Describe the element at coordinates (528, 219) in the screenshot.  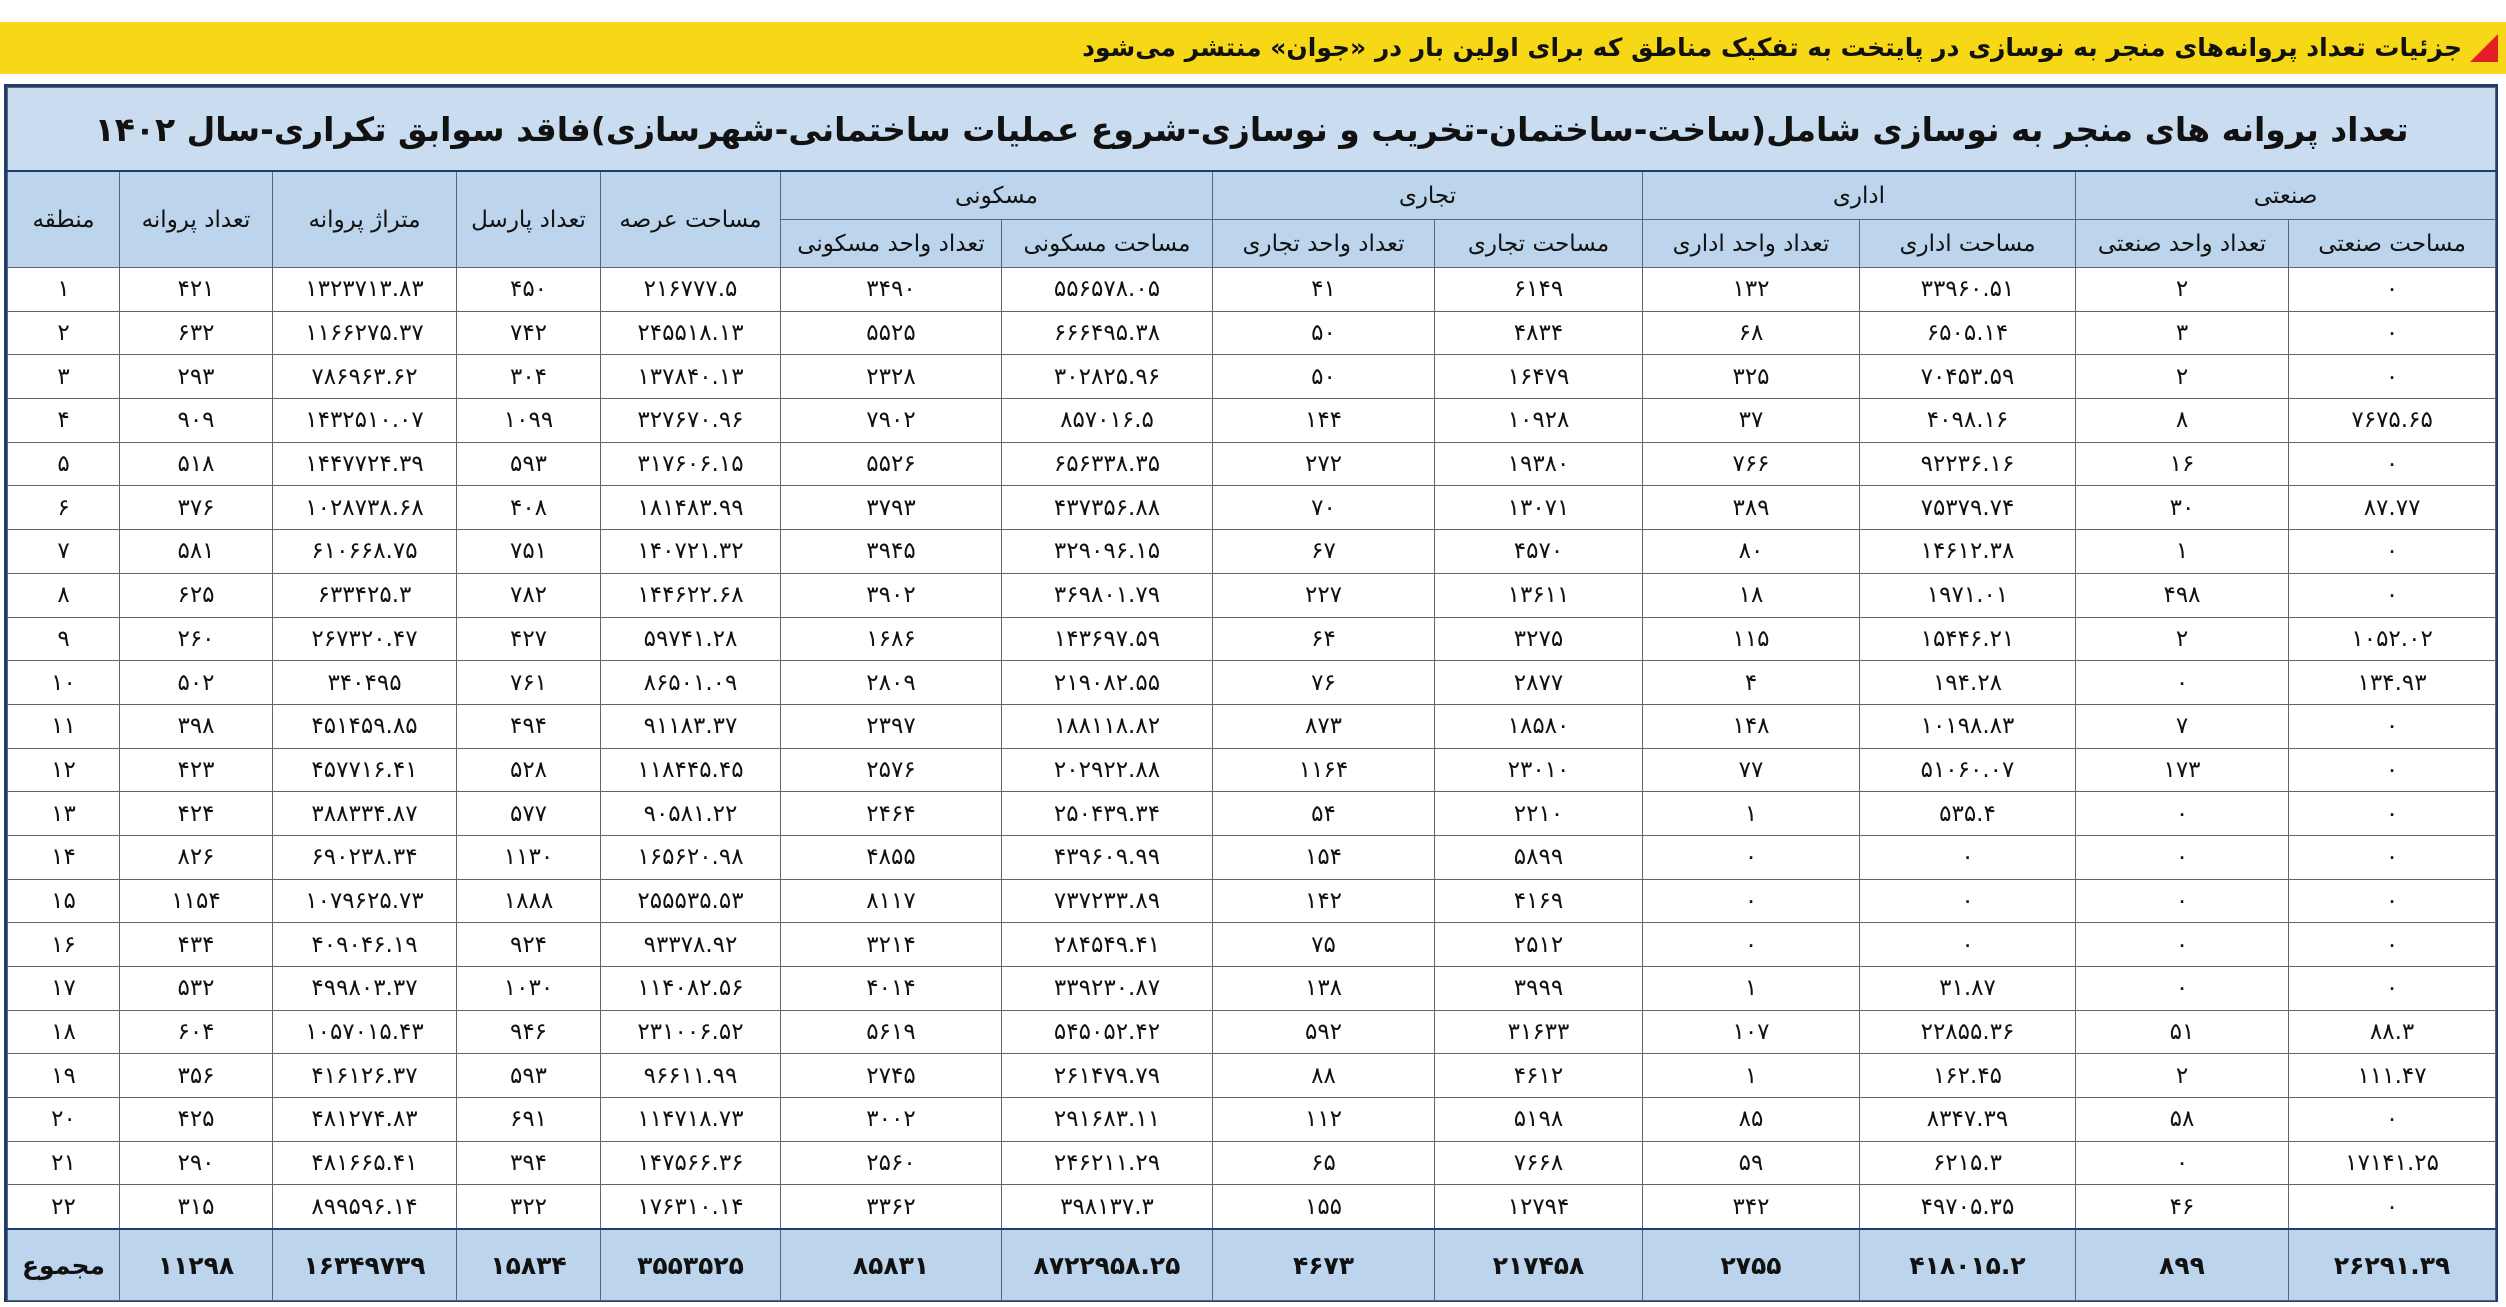
I see `column-header: تعداد پارسل` at that location.